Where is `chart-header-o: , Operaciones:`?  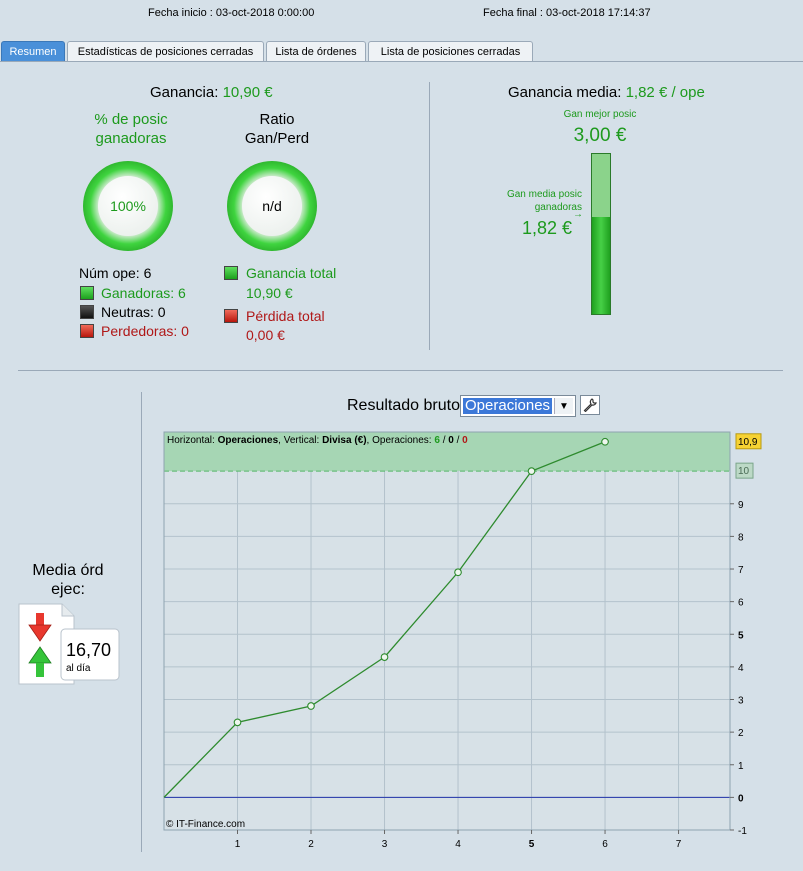 chart-header-o: , Operaciones: is located at coordinates (401, 440).